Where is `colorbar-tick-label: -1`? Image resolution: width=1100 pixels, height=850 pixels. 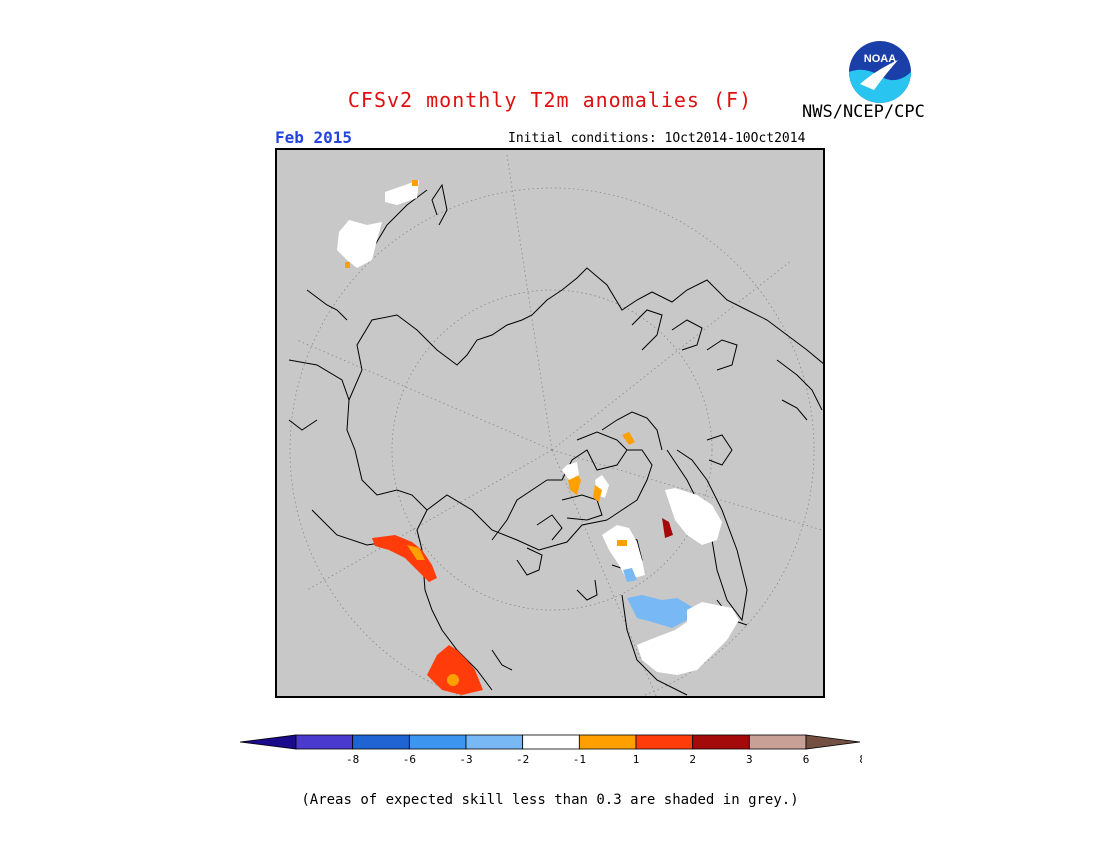 colorbar-tick-label: -1 is located at coordinates (579, 759).